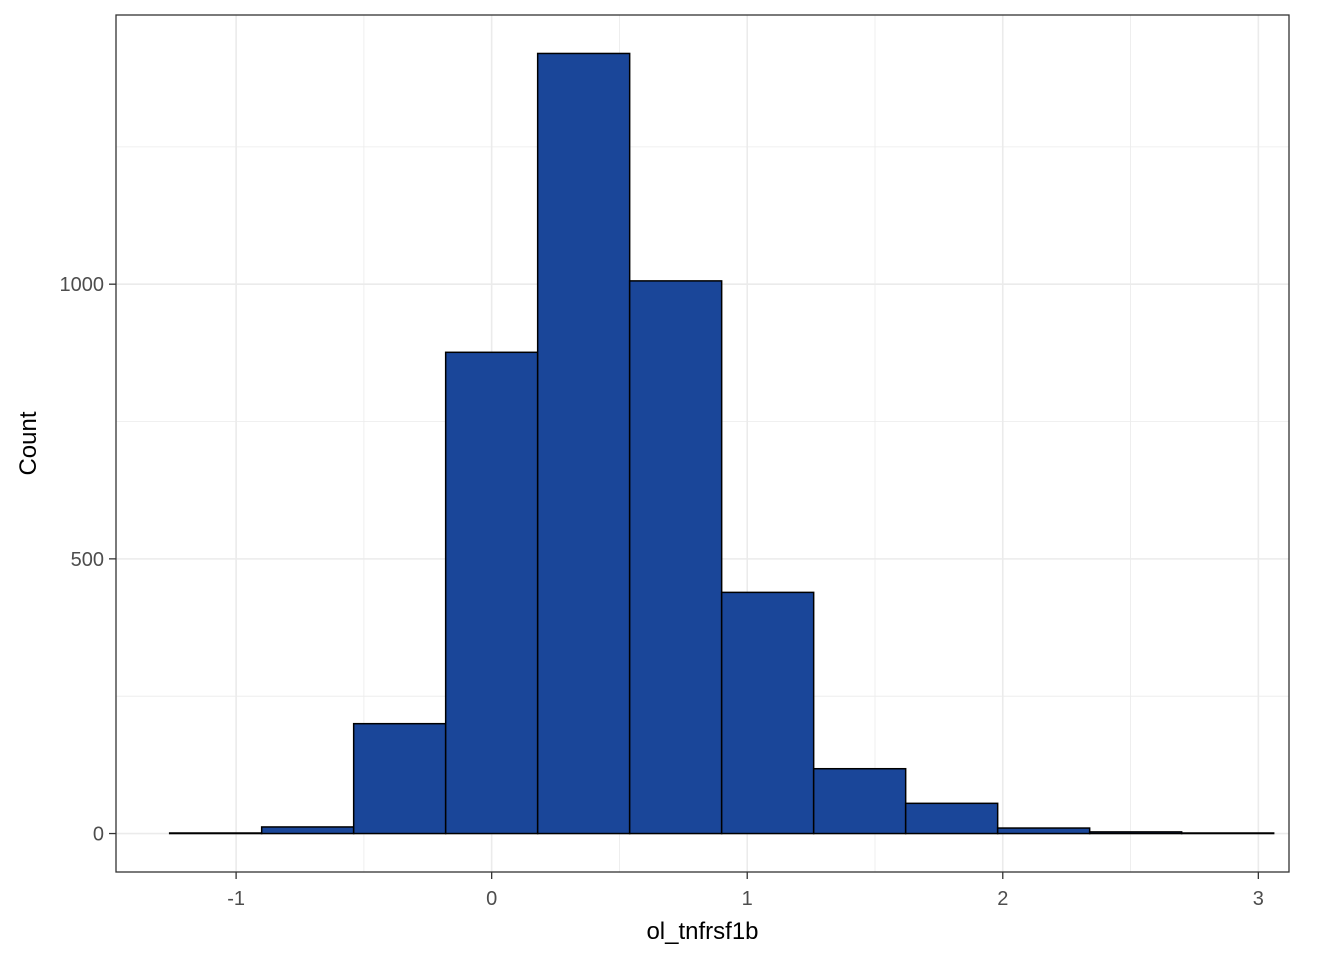 The height and width of the screenshot is (960, 1344). Describe the element at coordinates (702, 931) in the screenshot. I see `x-axis-title: ol_tnfrsf1b` at that location.